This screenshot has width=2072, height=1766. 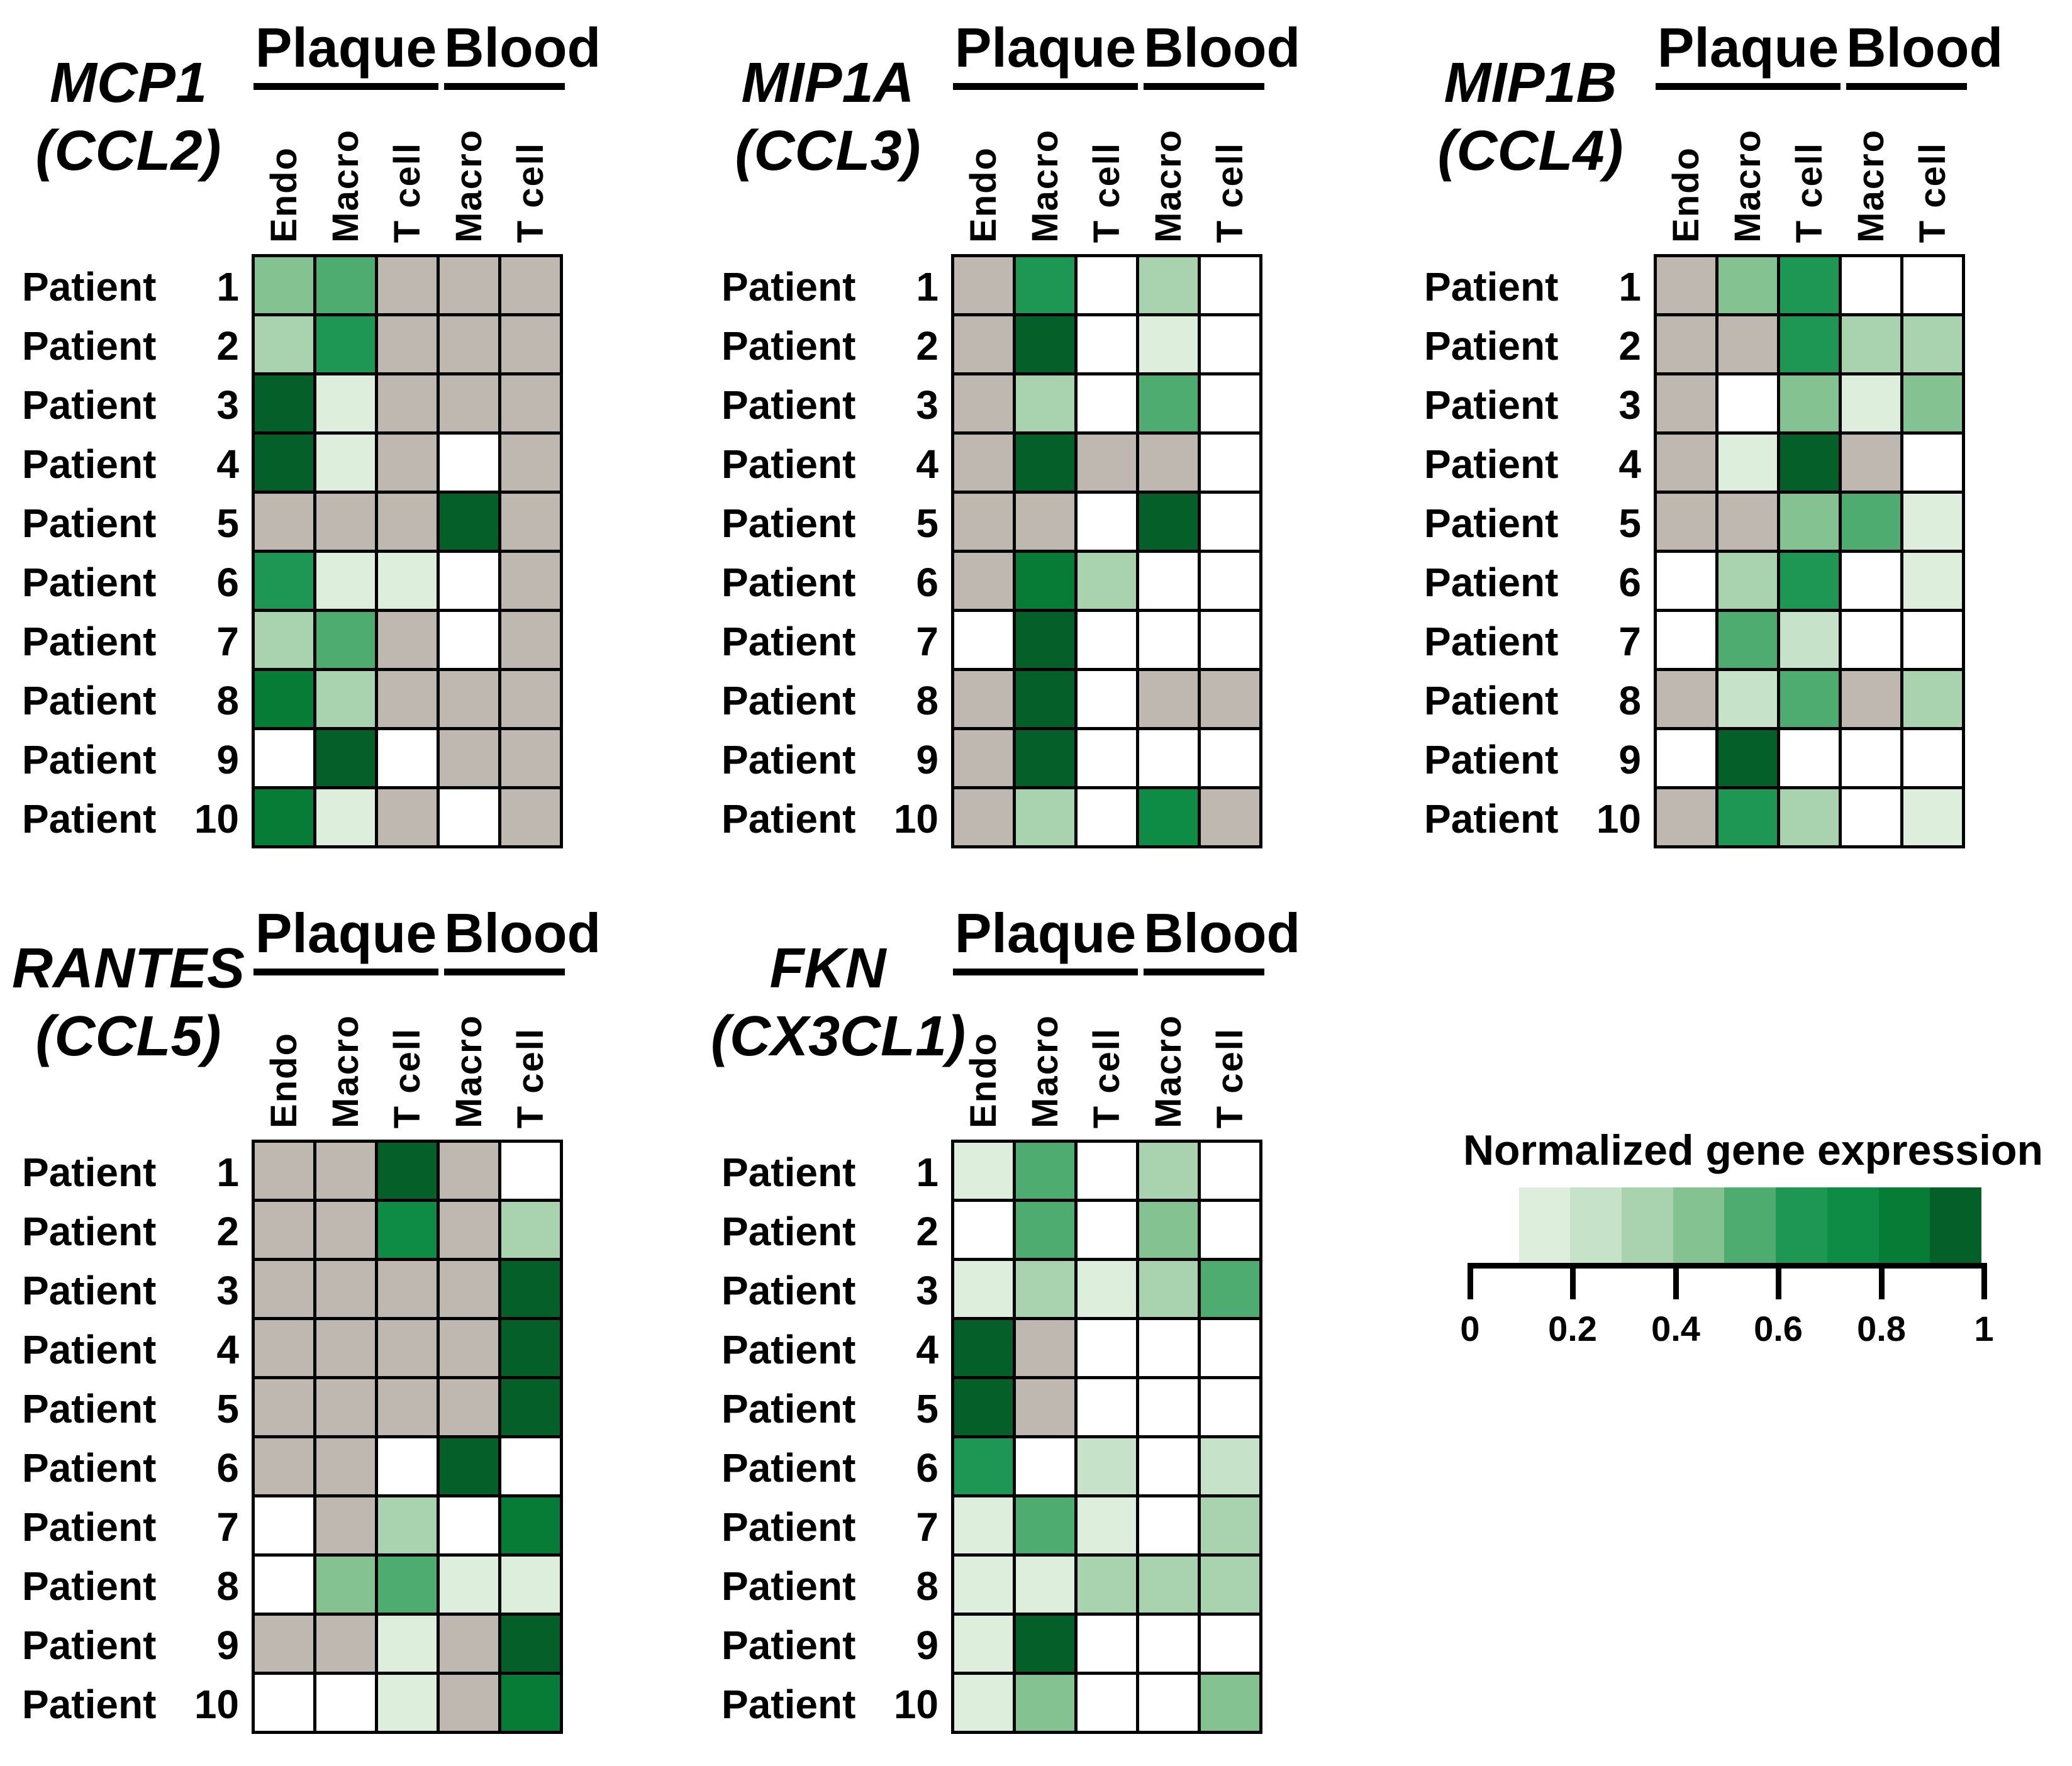 I want to click on col-label-endo: Endo, so click(x=983, y=195).